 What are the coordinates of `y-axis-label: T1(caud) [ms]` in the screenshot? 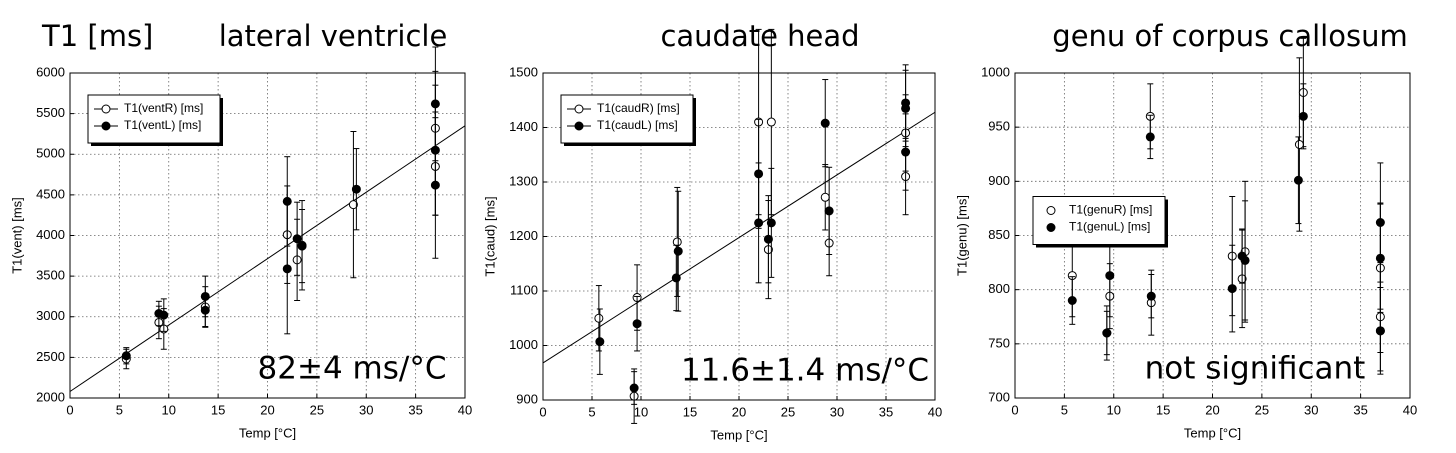 It's located at (489, 236).